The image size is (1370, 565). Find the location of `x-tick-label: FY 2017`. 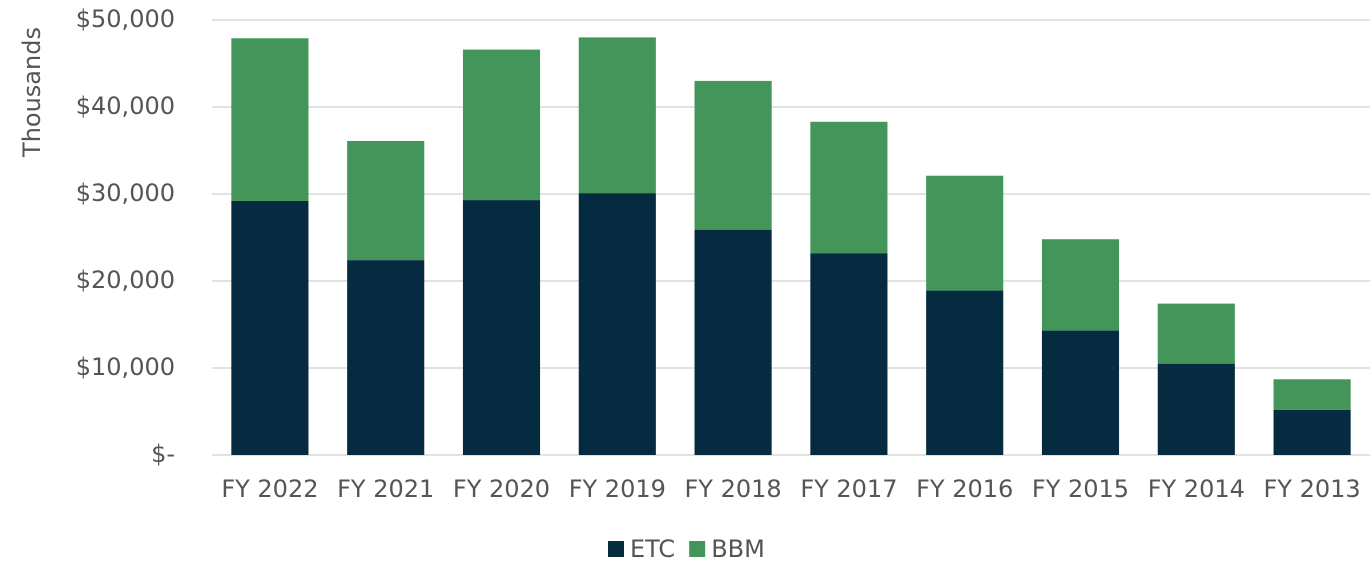

x-tick-label: FY 2017 is located at coordinates (848, 489).